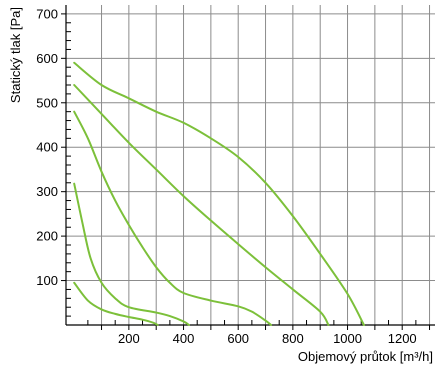 Image resolution: width=439 pixels, height=369 pixels. What do you see at coordinates (47, 236) in the screenshot?
I see `y-tick-label: 200` at bounding box center [47, 236].